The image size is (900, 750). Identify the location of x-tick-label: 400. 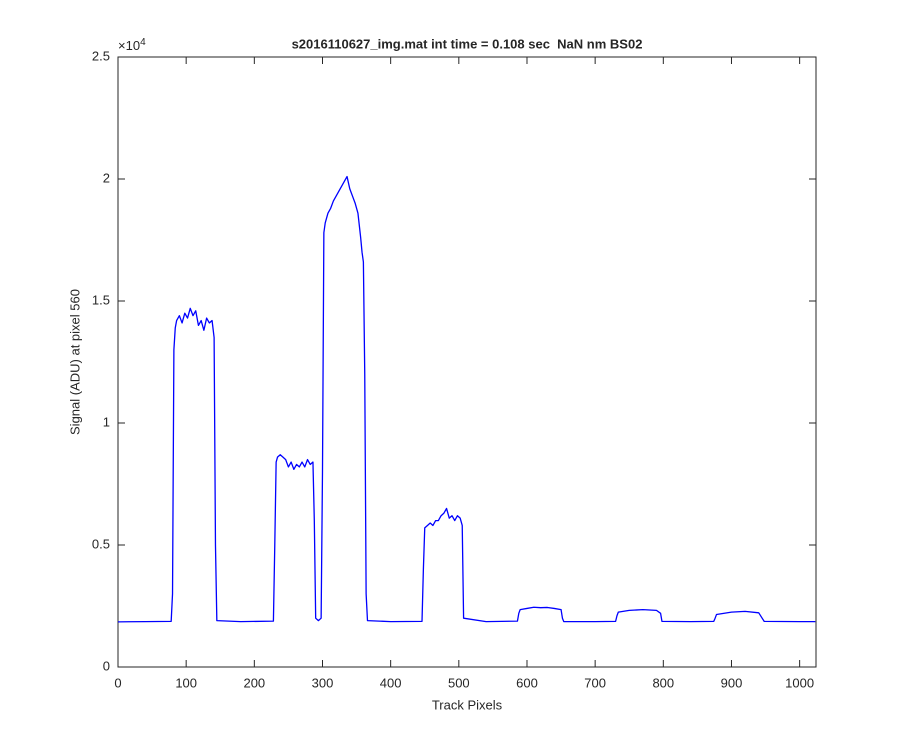
(391, 682).